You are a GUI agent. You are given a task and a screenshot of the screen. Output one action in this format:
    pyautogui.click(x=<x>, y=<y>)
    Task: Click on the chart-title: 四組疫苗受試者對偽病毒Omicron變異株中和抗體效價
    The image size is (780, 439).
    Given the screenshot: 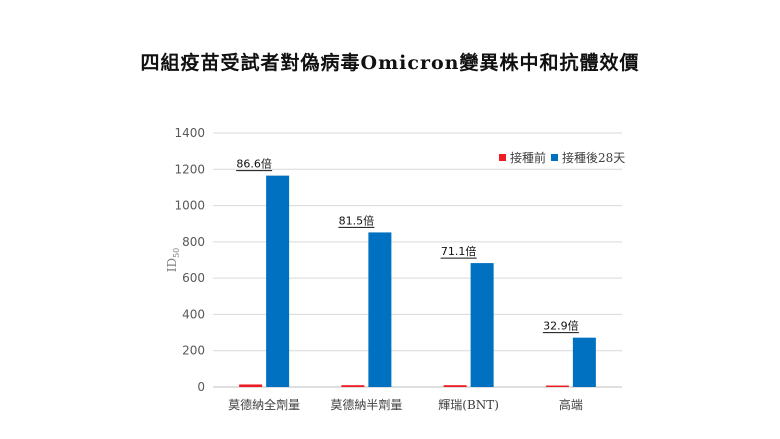 What is the action you would take?
    pyautogui.click(x=390, y=63)
    